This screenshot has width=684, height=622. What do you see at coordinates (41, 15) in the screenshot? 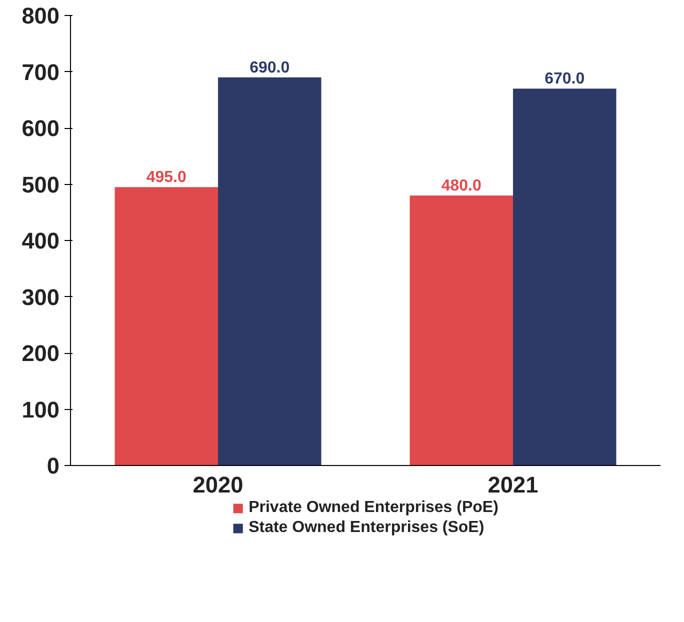
I see `y-tick-label: 800` at bounding box center [41, 15].